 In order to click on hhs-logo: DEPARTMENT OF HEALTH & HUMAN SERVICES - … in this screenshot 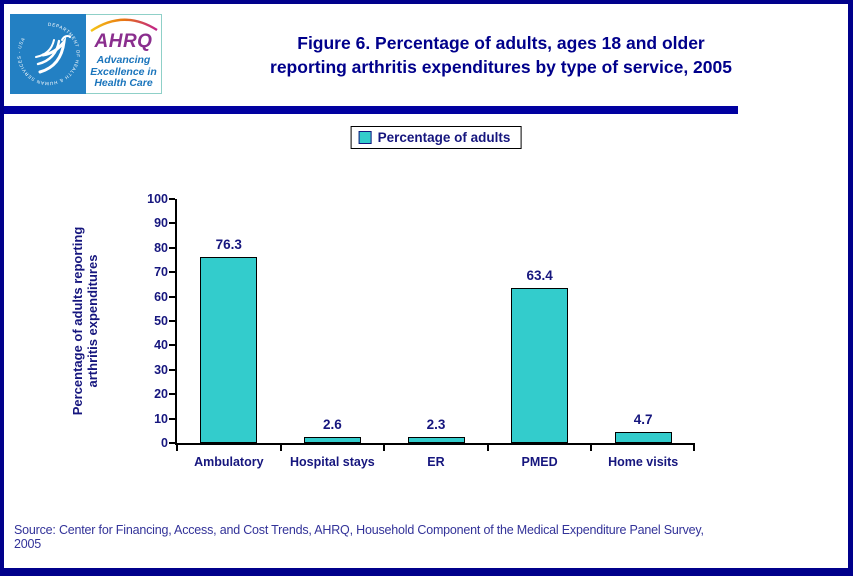, I will do `click(48, 54)`.